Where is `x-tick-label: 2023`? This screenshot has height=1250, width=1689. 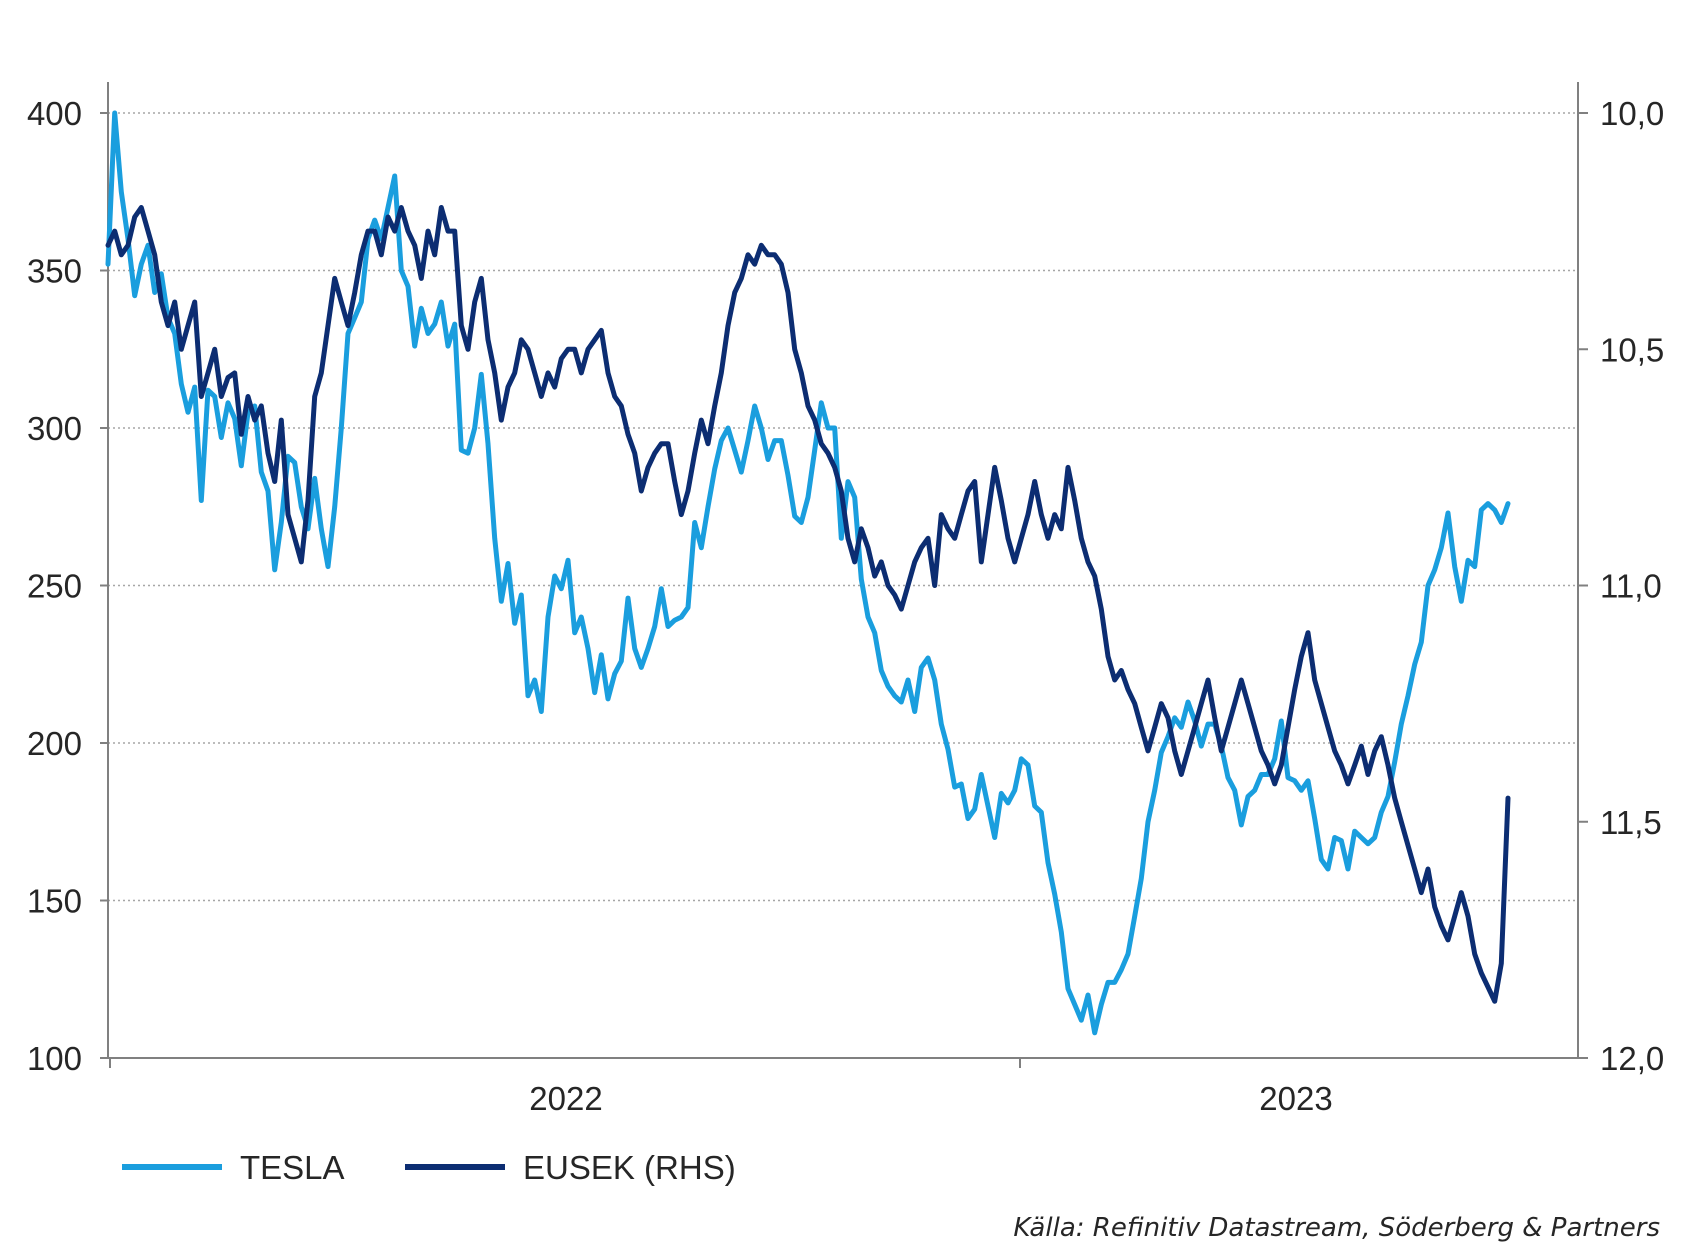
x-tick-label: 2023 is located at coordinates (1295, 1098).